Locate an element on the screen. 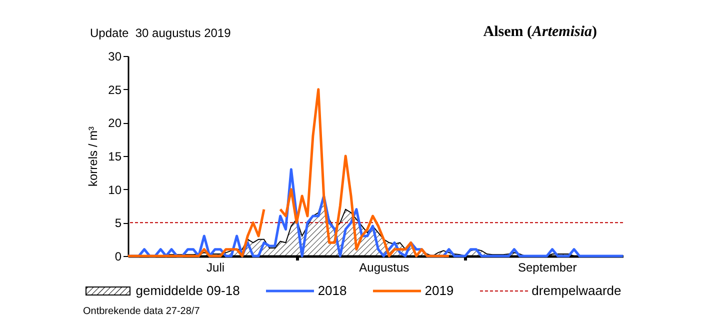  y-tick-label: 20 is located at coordinates (115, 123).